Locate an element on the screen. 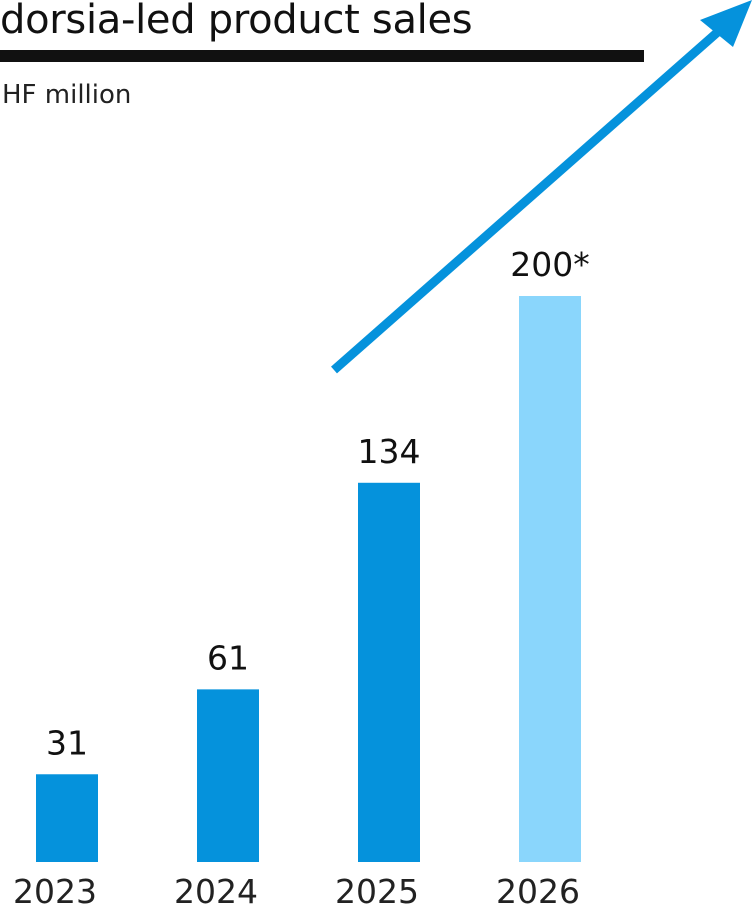 Image resolution: width=752 pixels, height=909 pixels. bar-2025 is located at coordinates (389, 672).